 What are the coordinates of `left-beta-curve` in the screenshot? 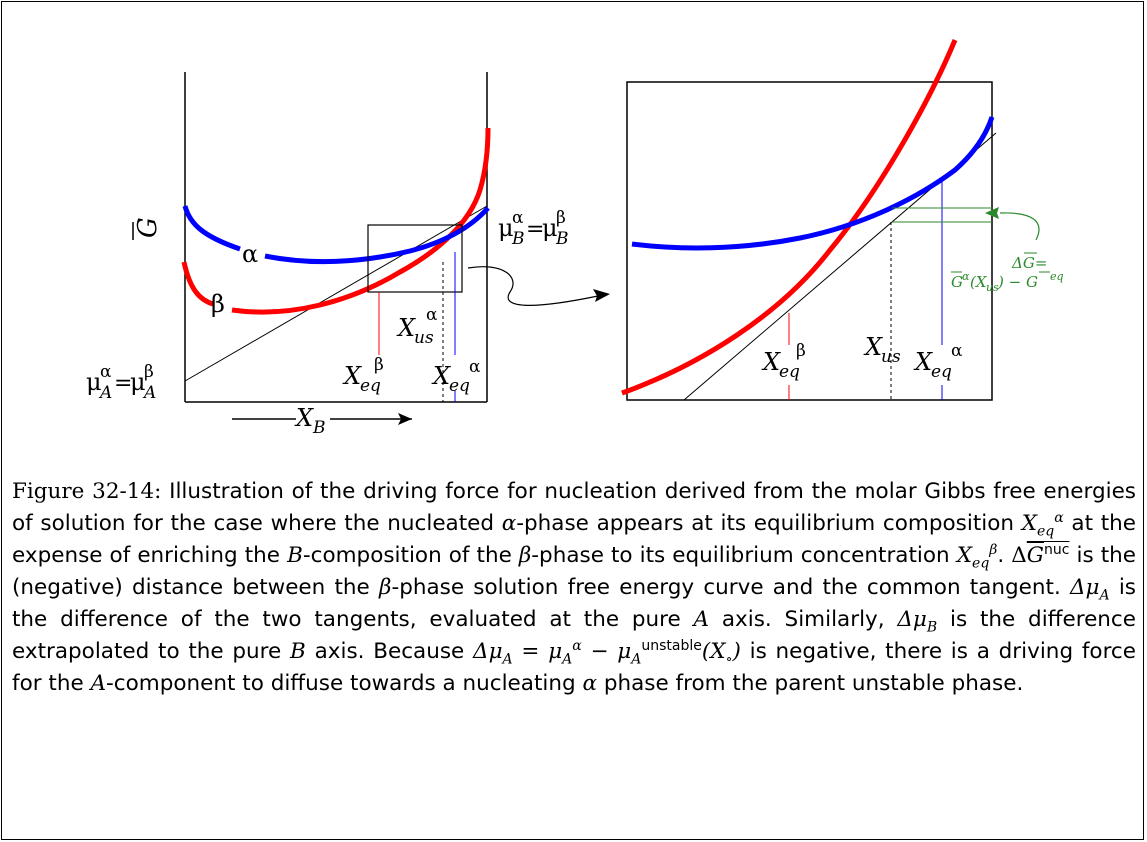 It's located at (336, 221).